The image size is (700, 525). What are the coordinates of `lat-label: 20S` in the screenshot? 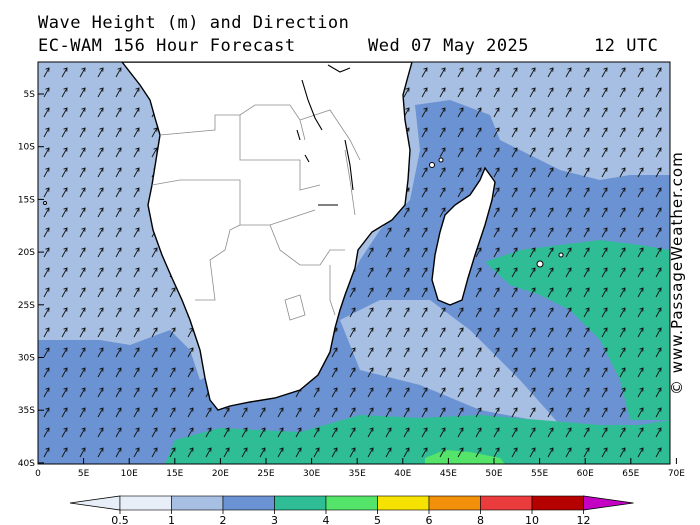 It's located at (26, 253).